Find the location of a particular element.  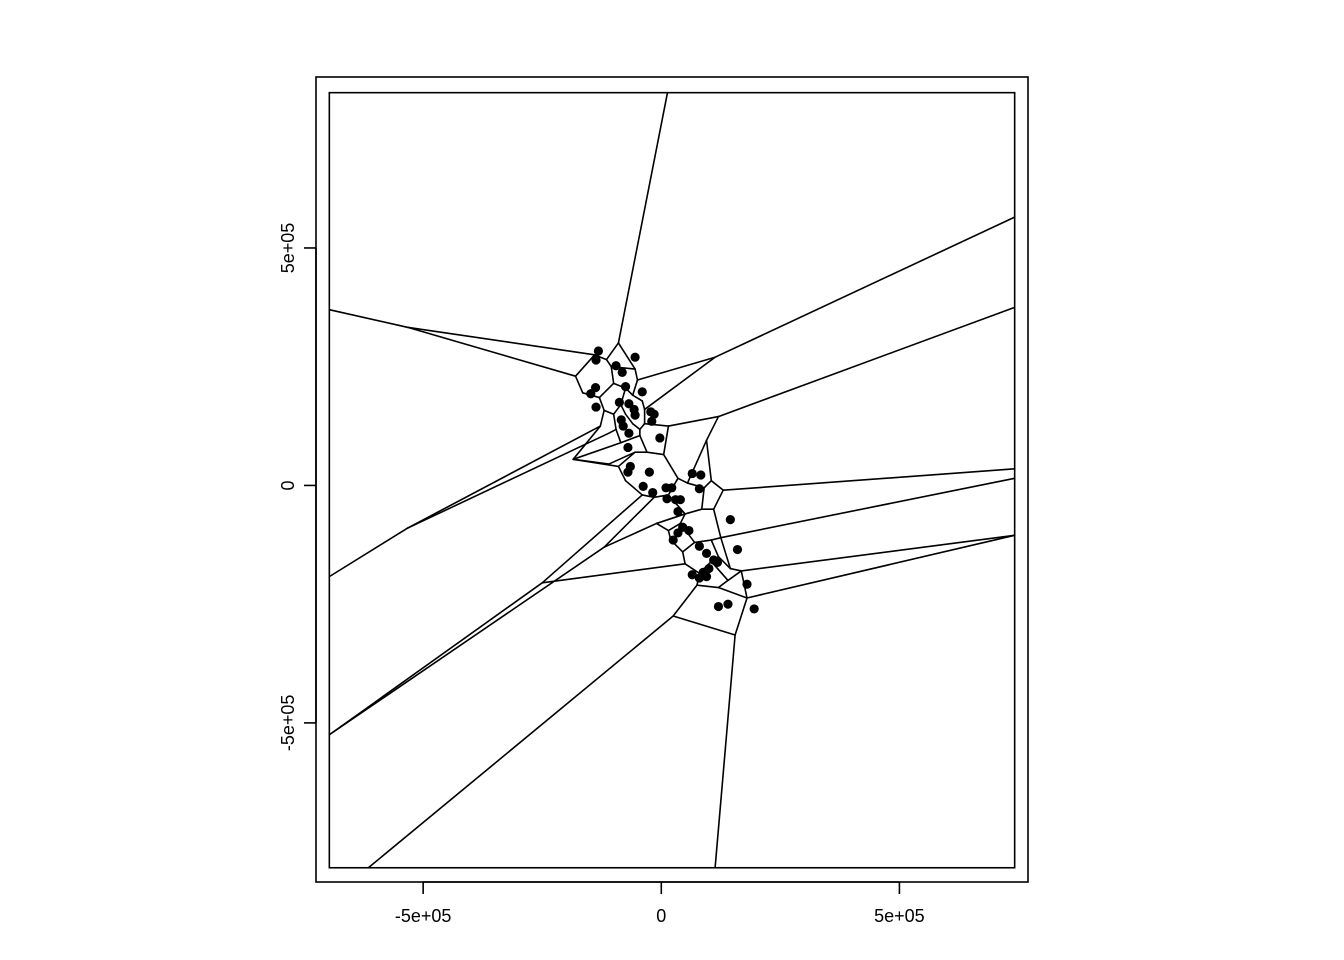

x-axis: -5e+05 0 5e+05 is located at coordinates (660, 903).